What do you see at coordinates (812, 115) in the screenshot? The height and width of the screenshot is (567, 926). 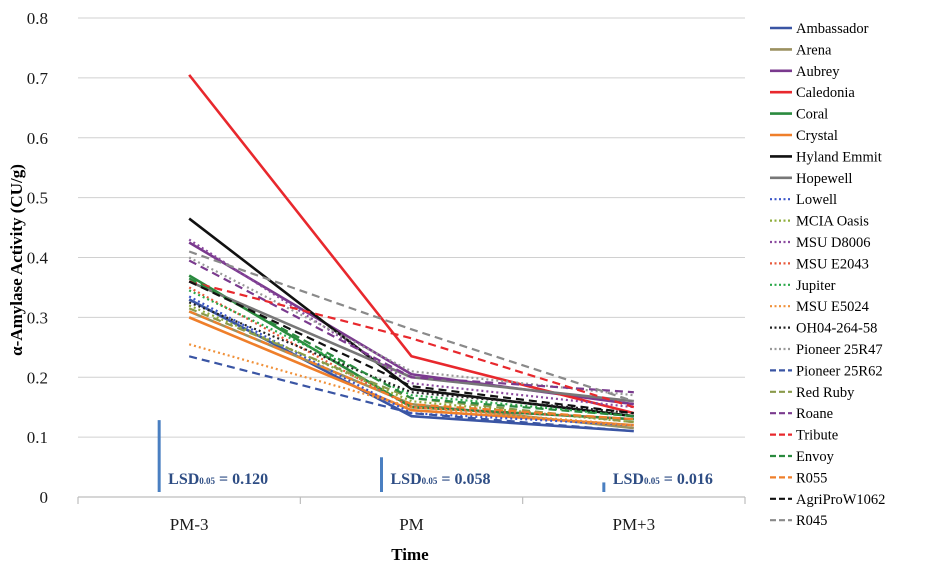 I see `legend-label: Coral` at bounding box center [812, 115].